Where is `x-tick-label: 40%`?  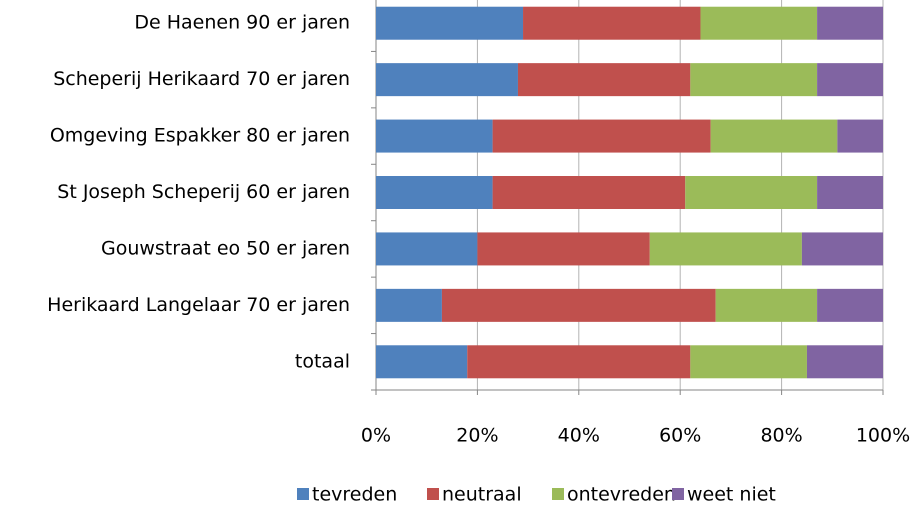
x-tick-label: 40% is located at coordinates (579, 436).